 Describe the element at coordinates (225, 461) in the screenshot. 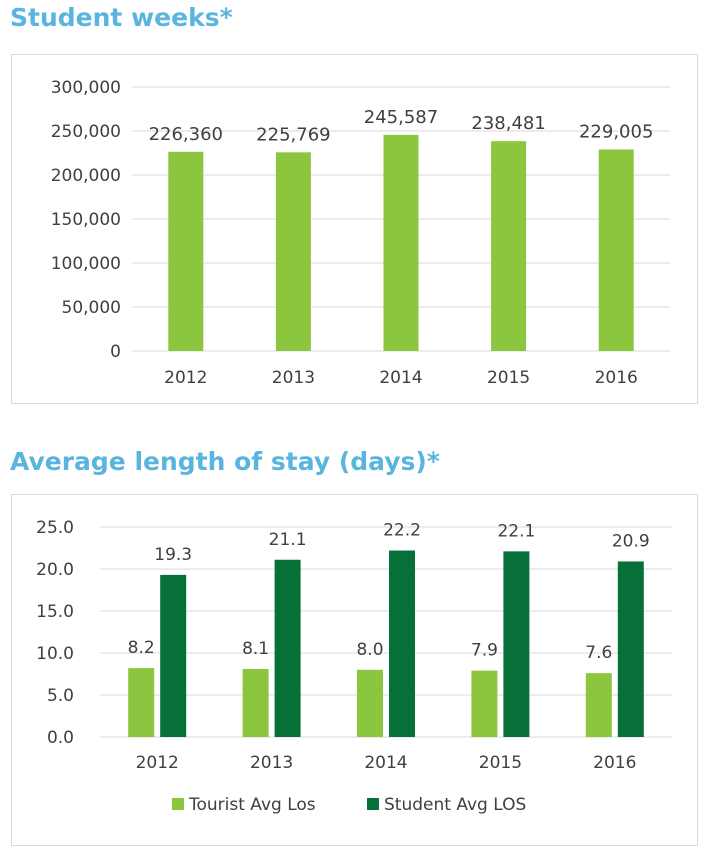

I see `avg-stay-title: Average length of stay (days)*` at that location.